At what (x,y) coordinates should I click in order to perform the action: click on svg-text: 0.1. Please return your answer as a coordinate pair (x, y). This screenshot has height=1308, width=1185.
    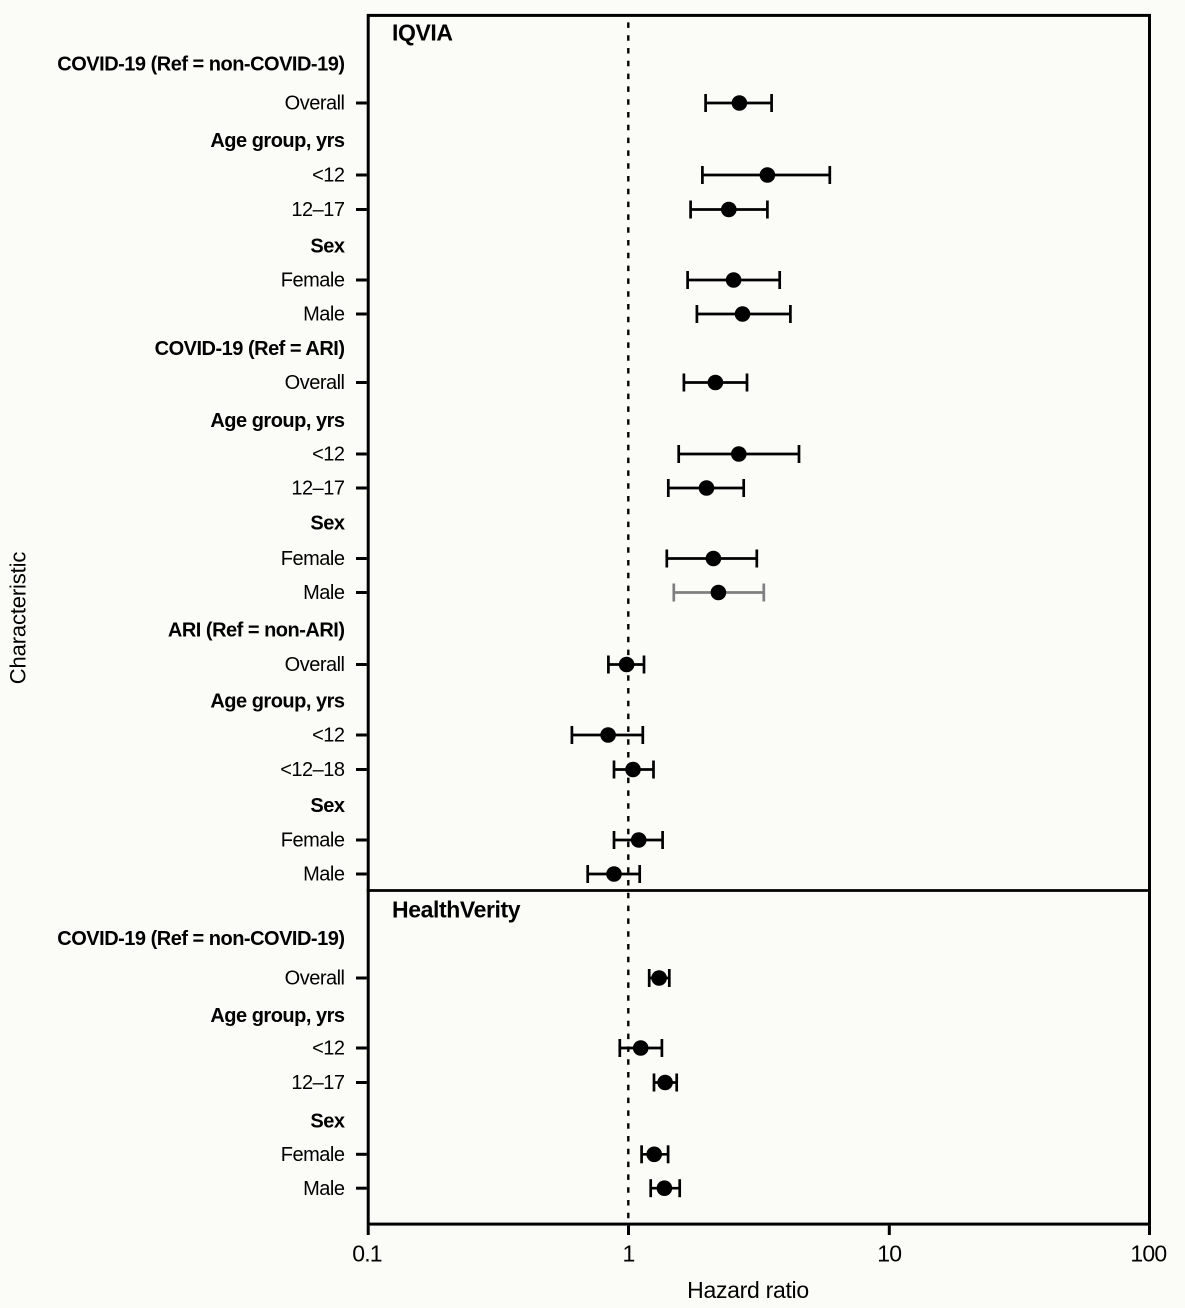
    Looking at the image, I should click on (367, 1254).